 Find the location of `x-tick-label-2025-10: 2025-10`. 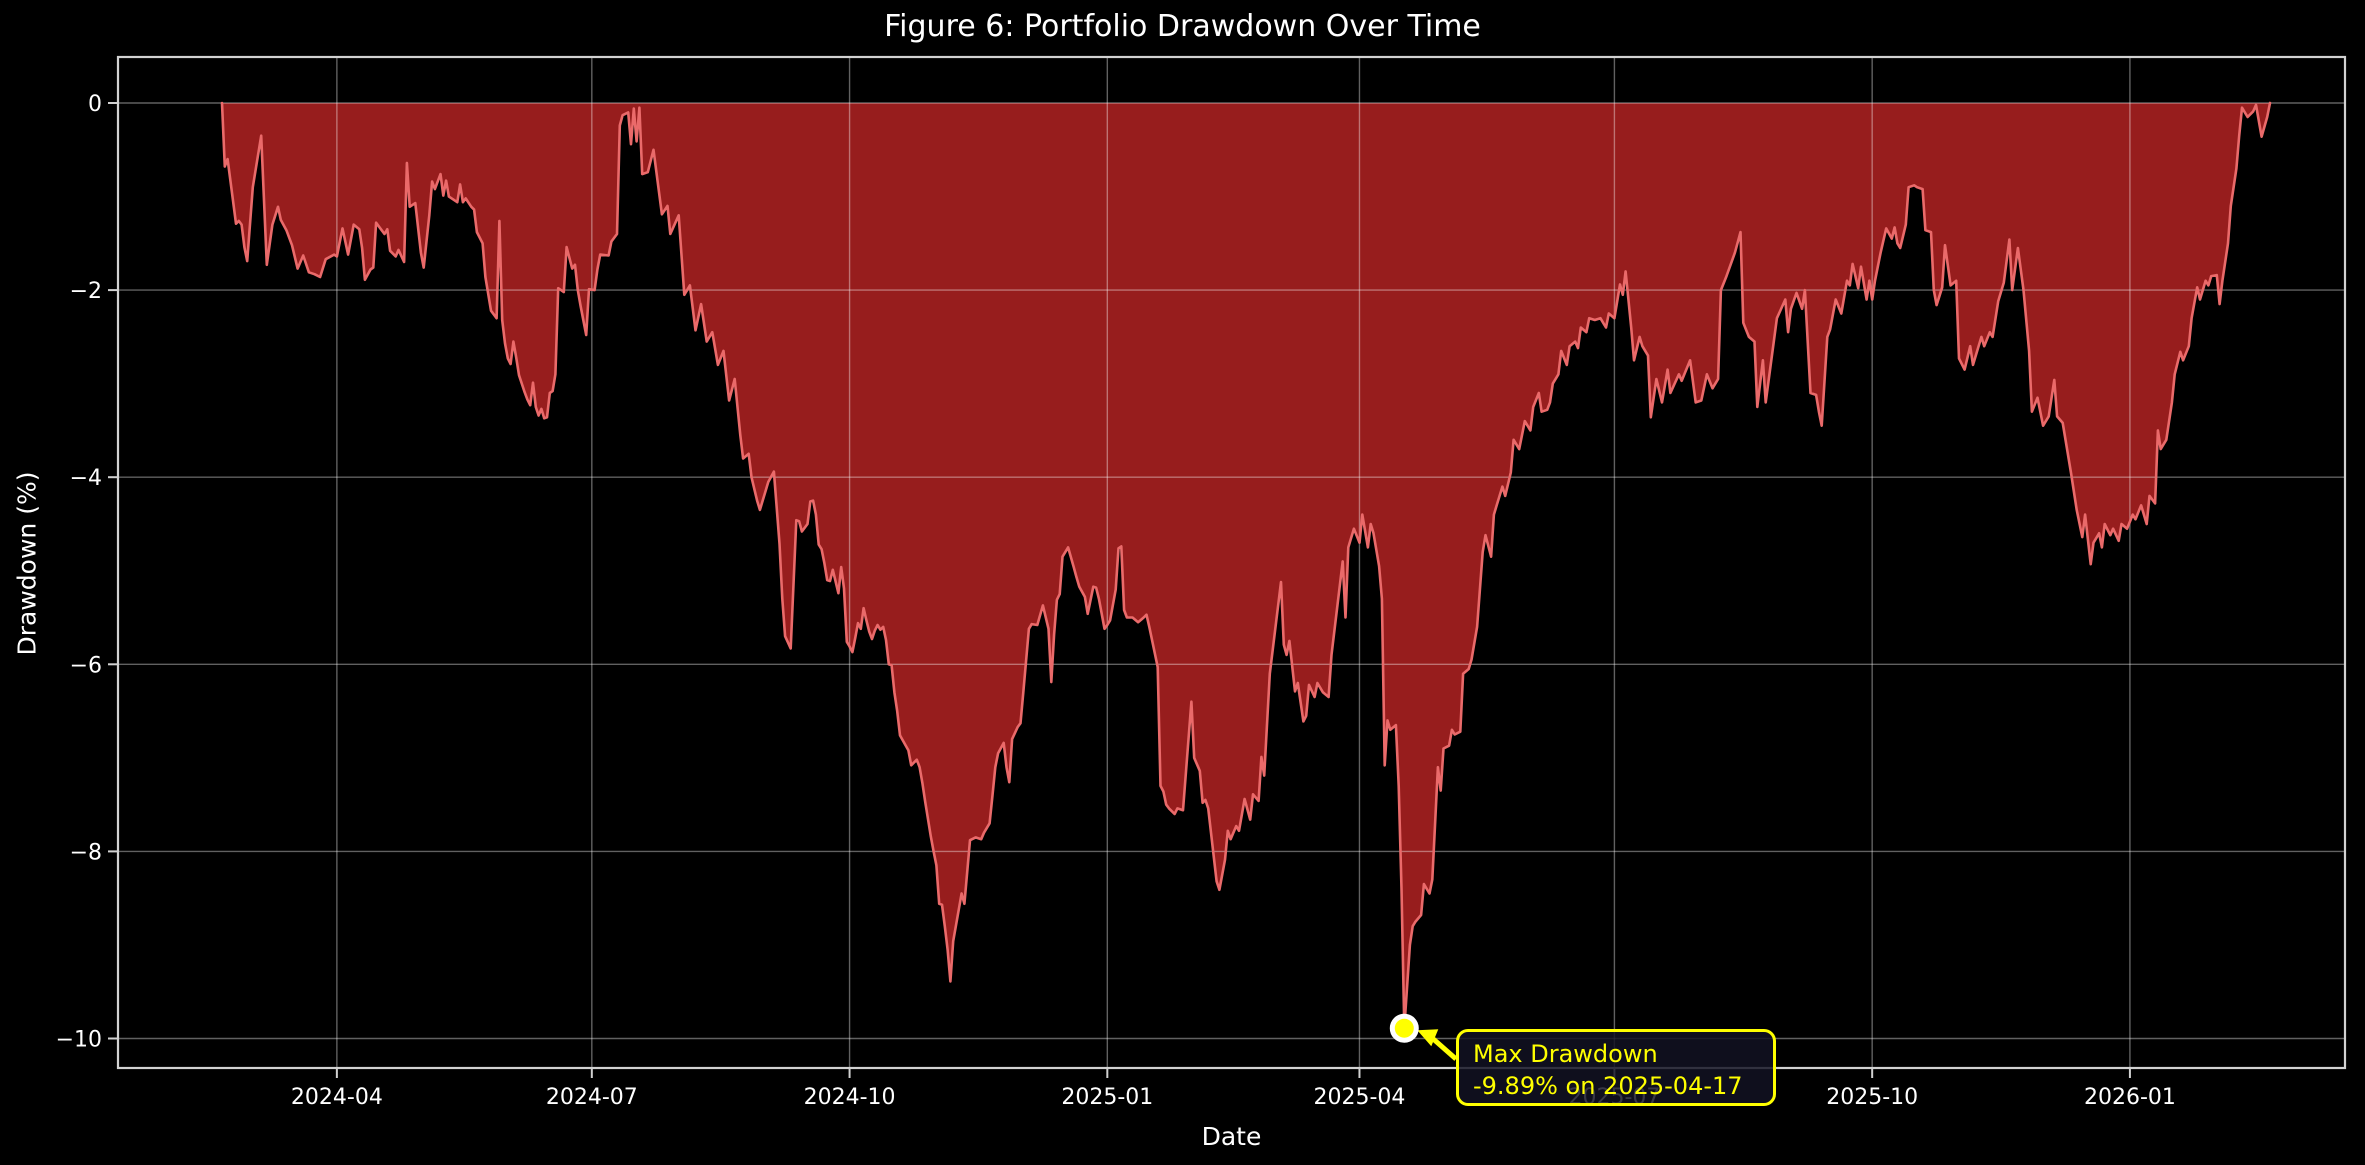

x-tick-label-2025-10: 2025-10 is located at coordinates (1872, 1097).